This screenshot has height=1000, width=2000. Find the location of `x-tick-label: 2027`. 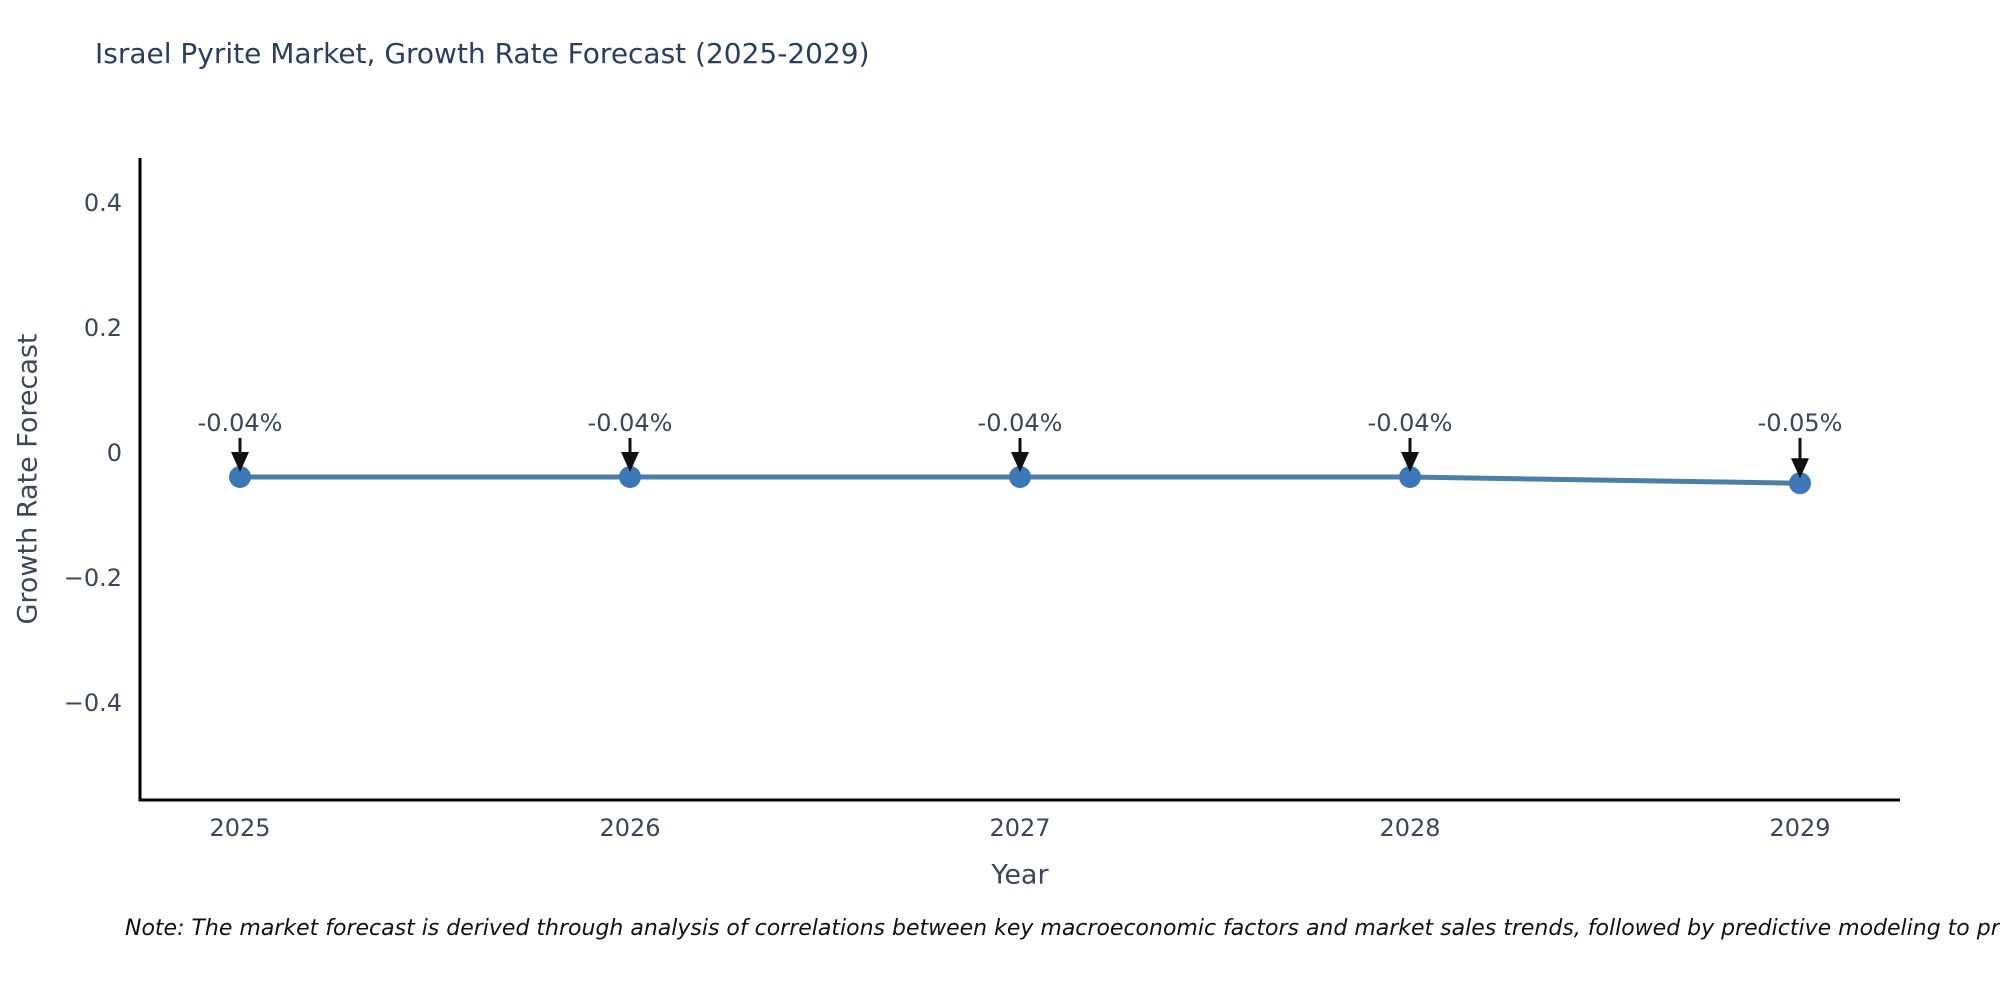

x-tick-label: 2027 is located at coordinates (1019, 828).